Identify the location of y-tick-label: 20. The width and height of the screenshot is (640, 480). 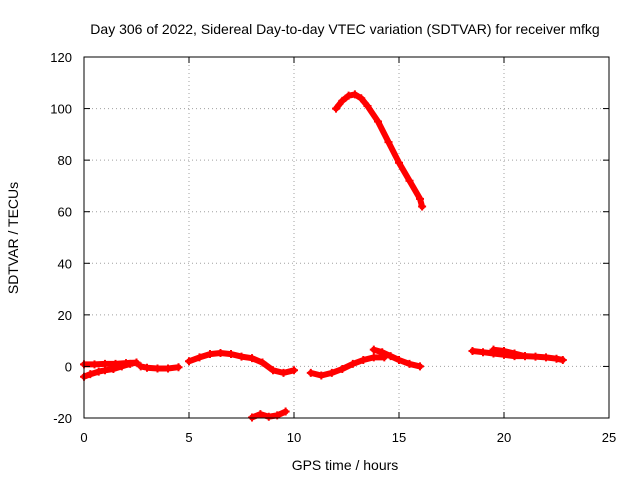
(65, 315).